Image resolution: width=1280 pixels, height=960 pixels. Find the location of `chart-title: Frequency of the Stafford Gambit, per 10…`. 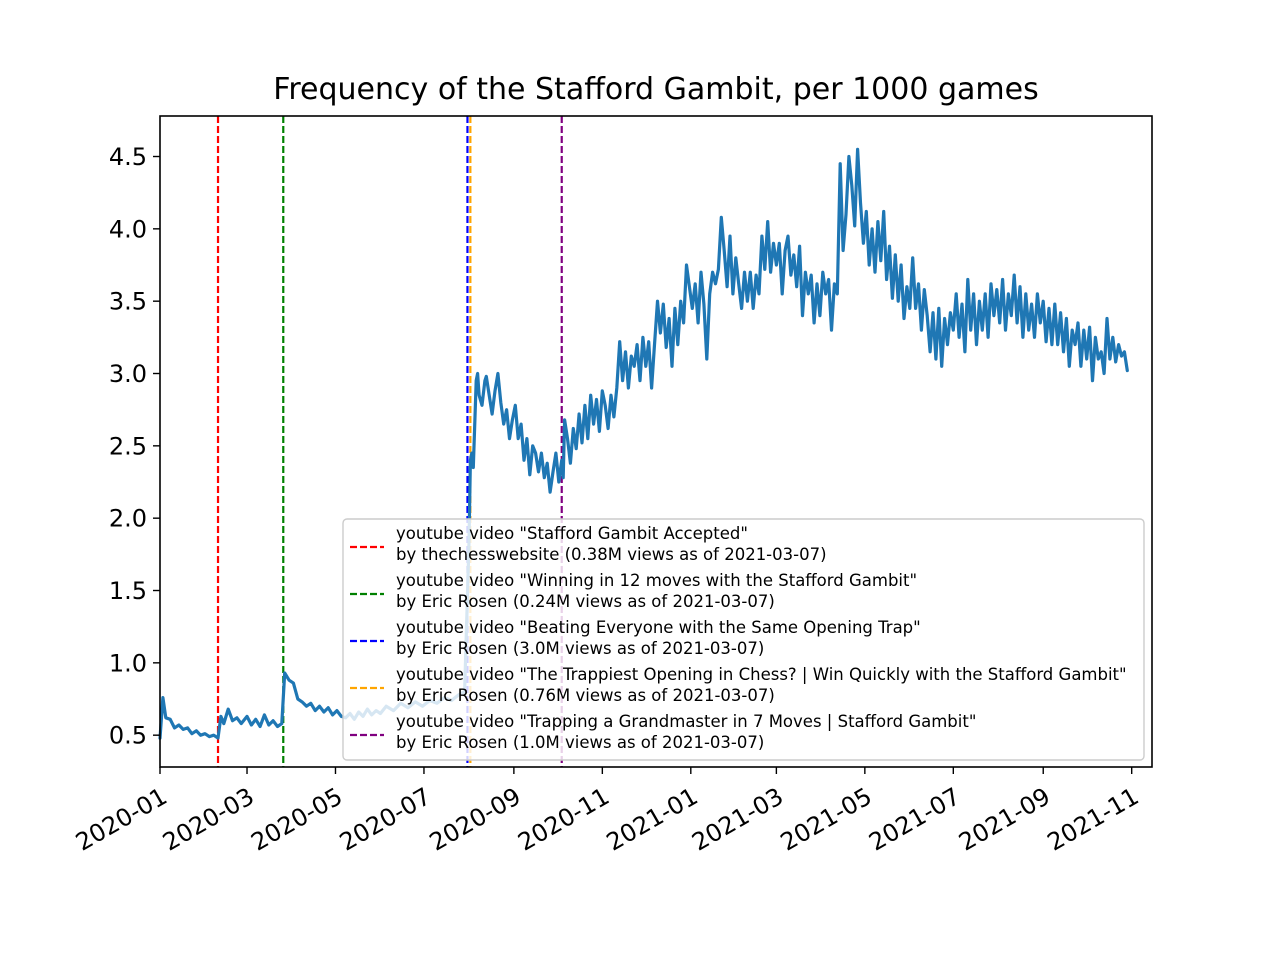

chart-title: Frequency of the Stafford Gambit, per 10… is located at coordinates (655, 89).